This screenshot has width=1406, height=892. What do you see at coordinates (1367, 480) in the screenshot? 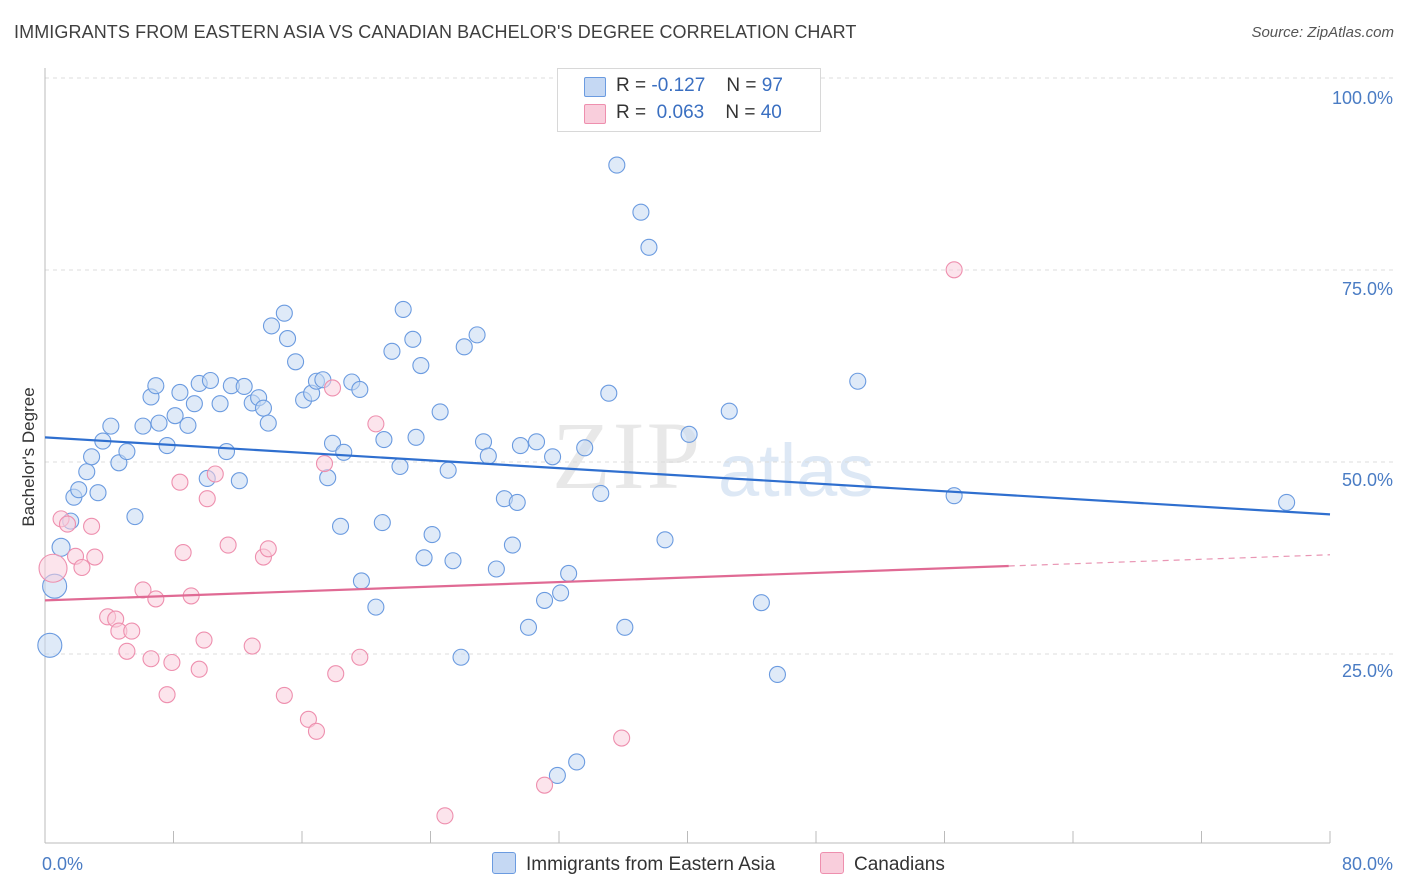
I see `y-tick-label: 50.0%` at bounding box center [1367, 480].